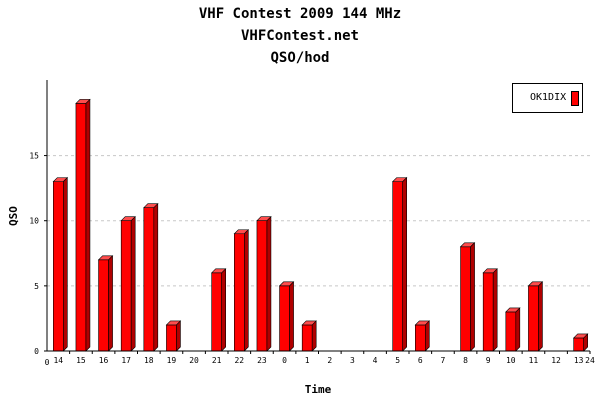  What do you see at coordinates (149, 360) in the screenshot?
I see `x-tick-label: 18` at bounding box center [149, 360].